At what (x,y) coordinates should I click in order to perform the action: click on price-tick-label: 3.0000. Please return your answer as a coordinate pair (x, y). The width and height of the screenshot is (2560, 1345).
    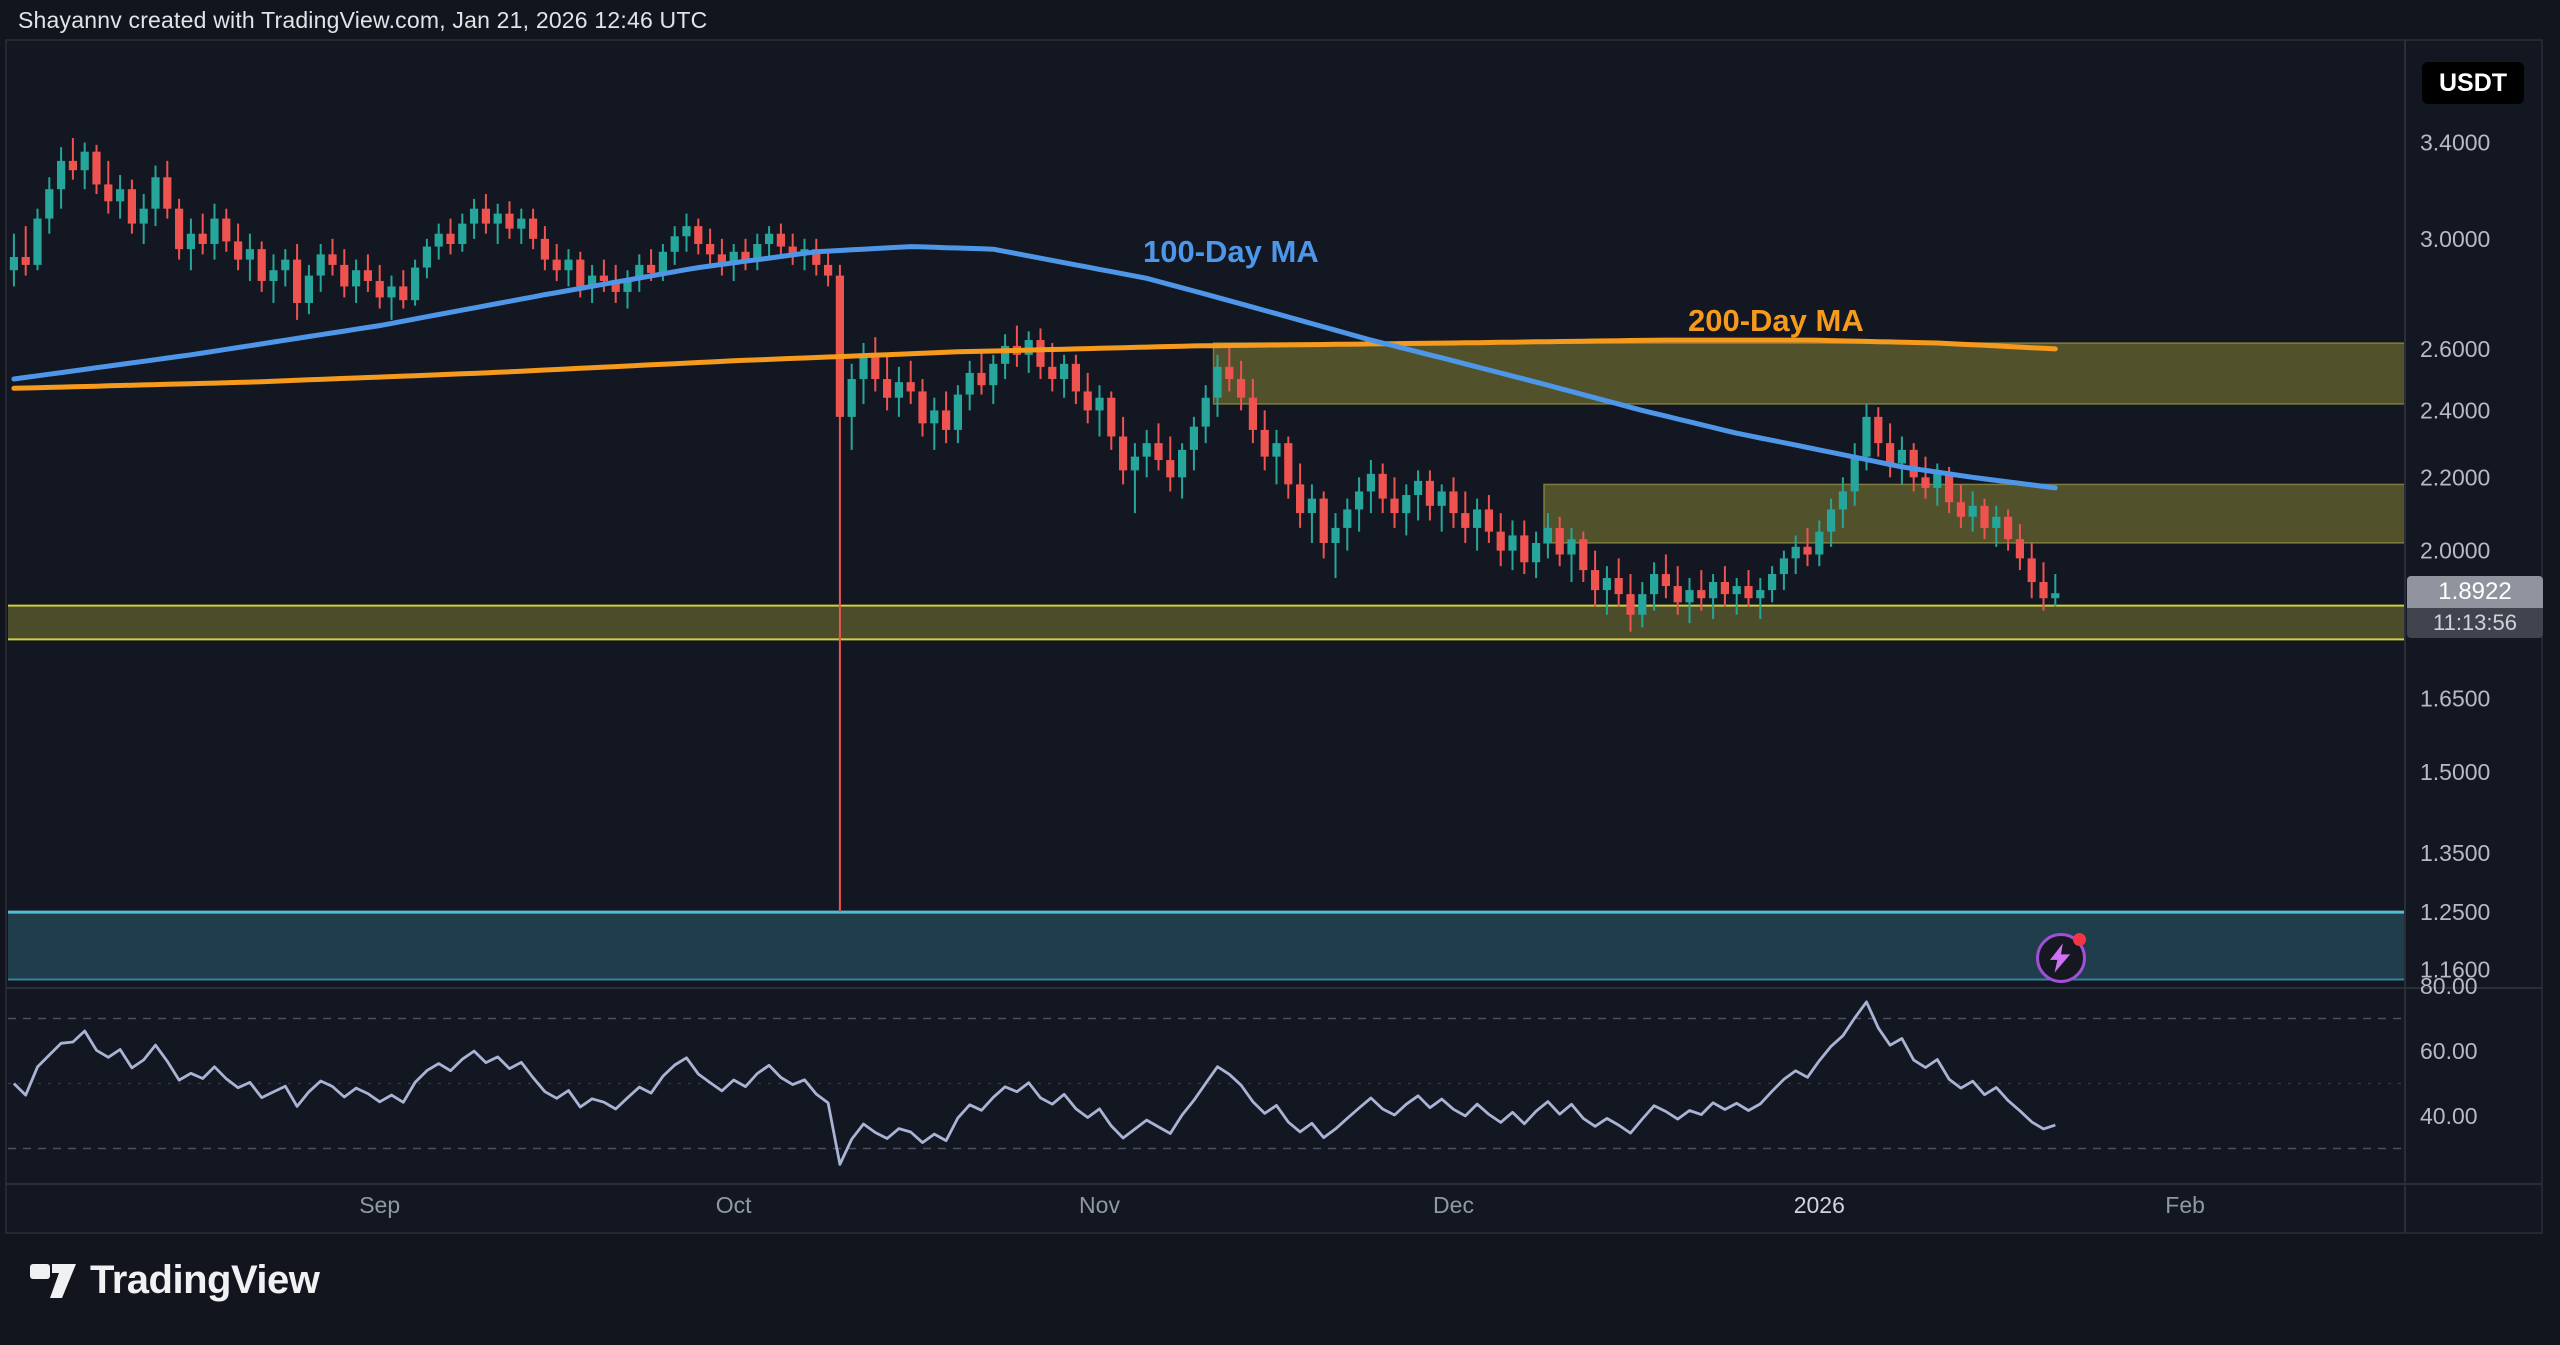
    Looking at the image, I should click on (2455, 239).